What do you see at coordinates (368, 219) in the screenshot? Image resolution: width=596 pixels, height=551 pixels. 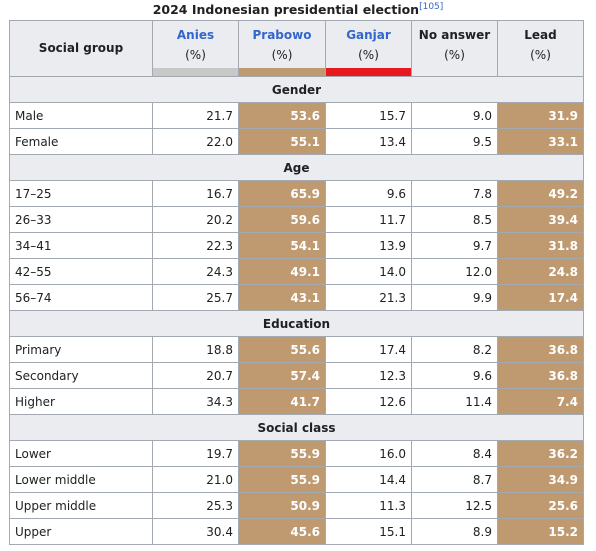 I see `value-cell: 11.7` at bounding box center [368, 219].